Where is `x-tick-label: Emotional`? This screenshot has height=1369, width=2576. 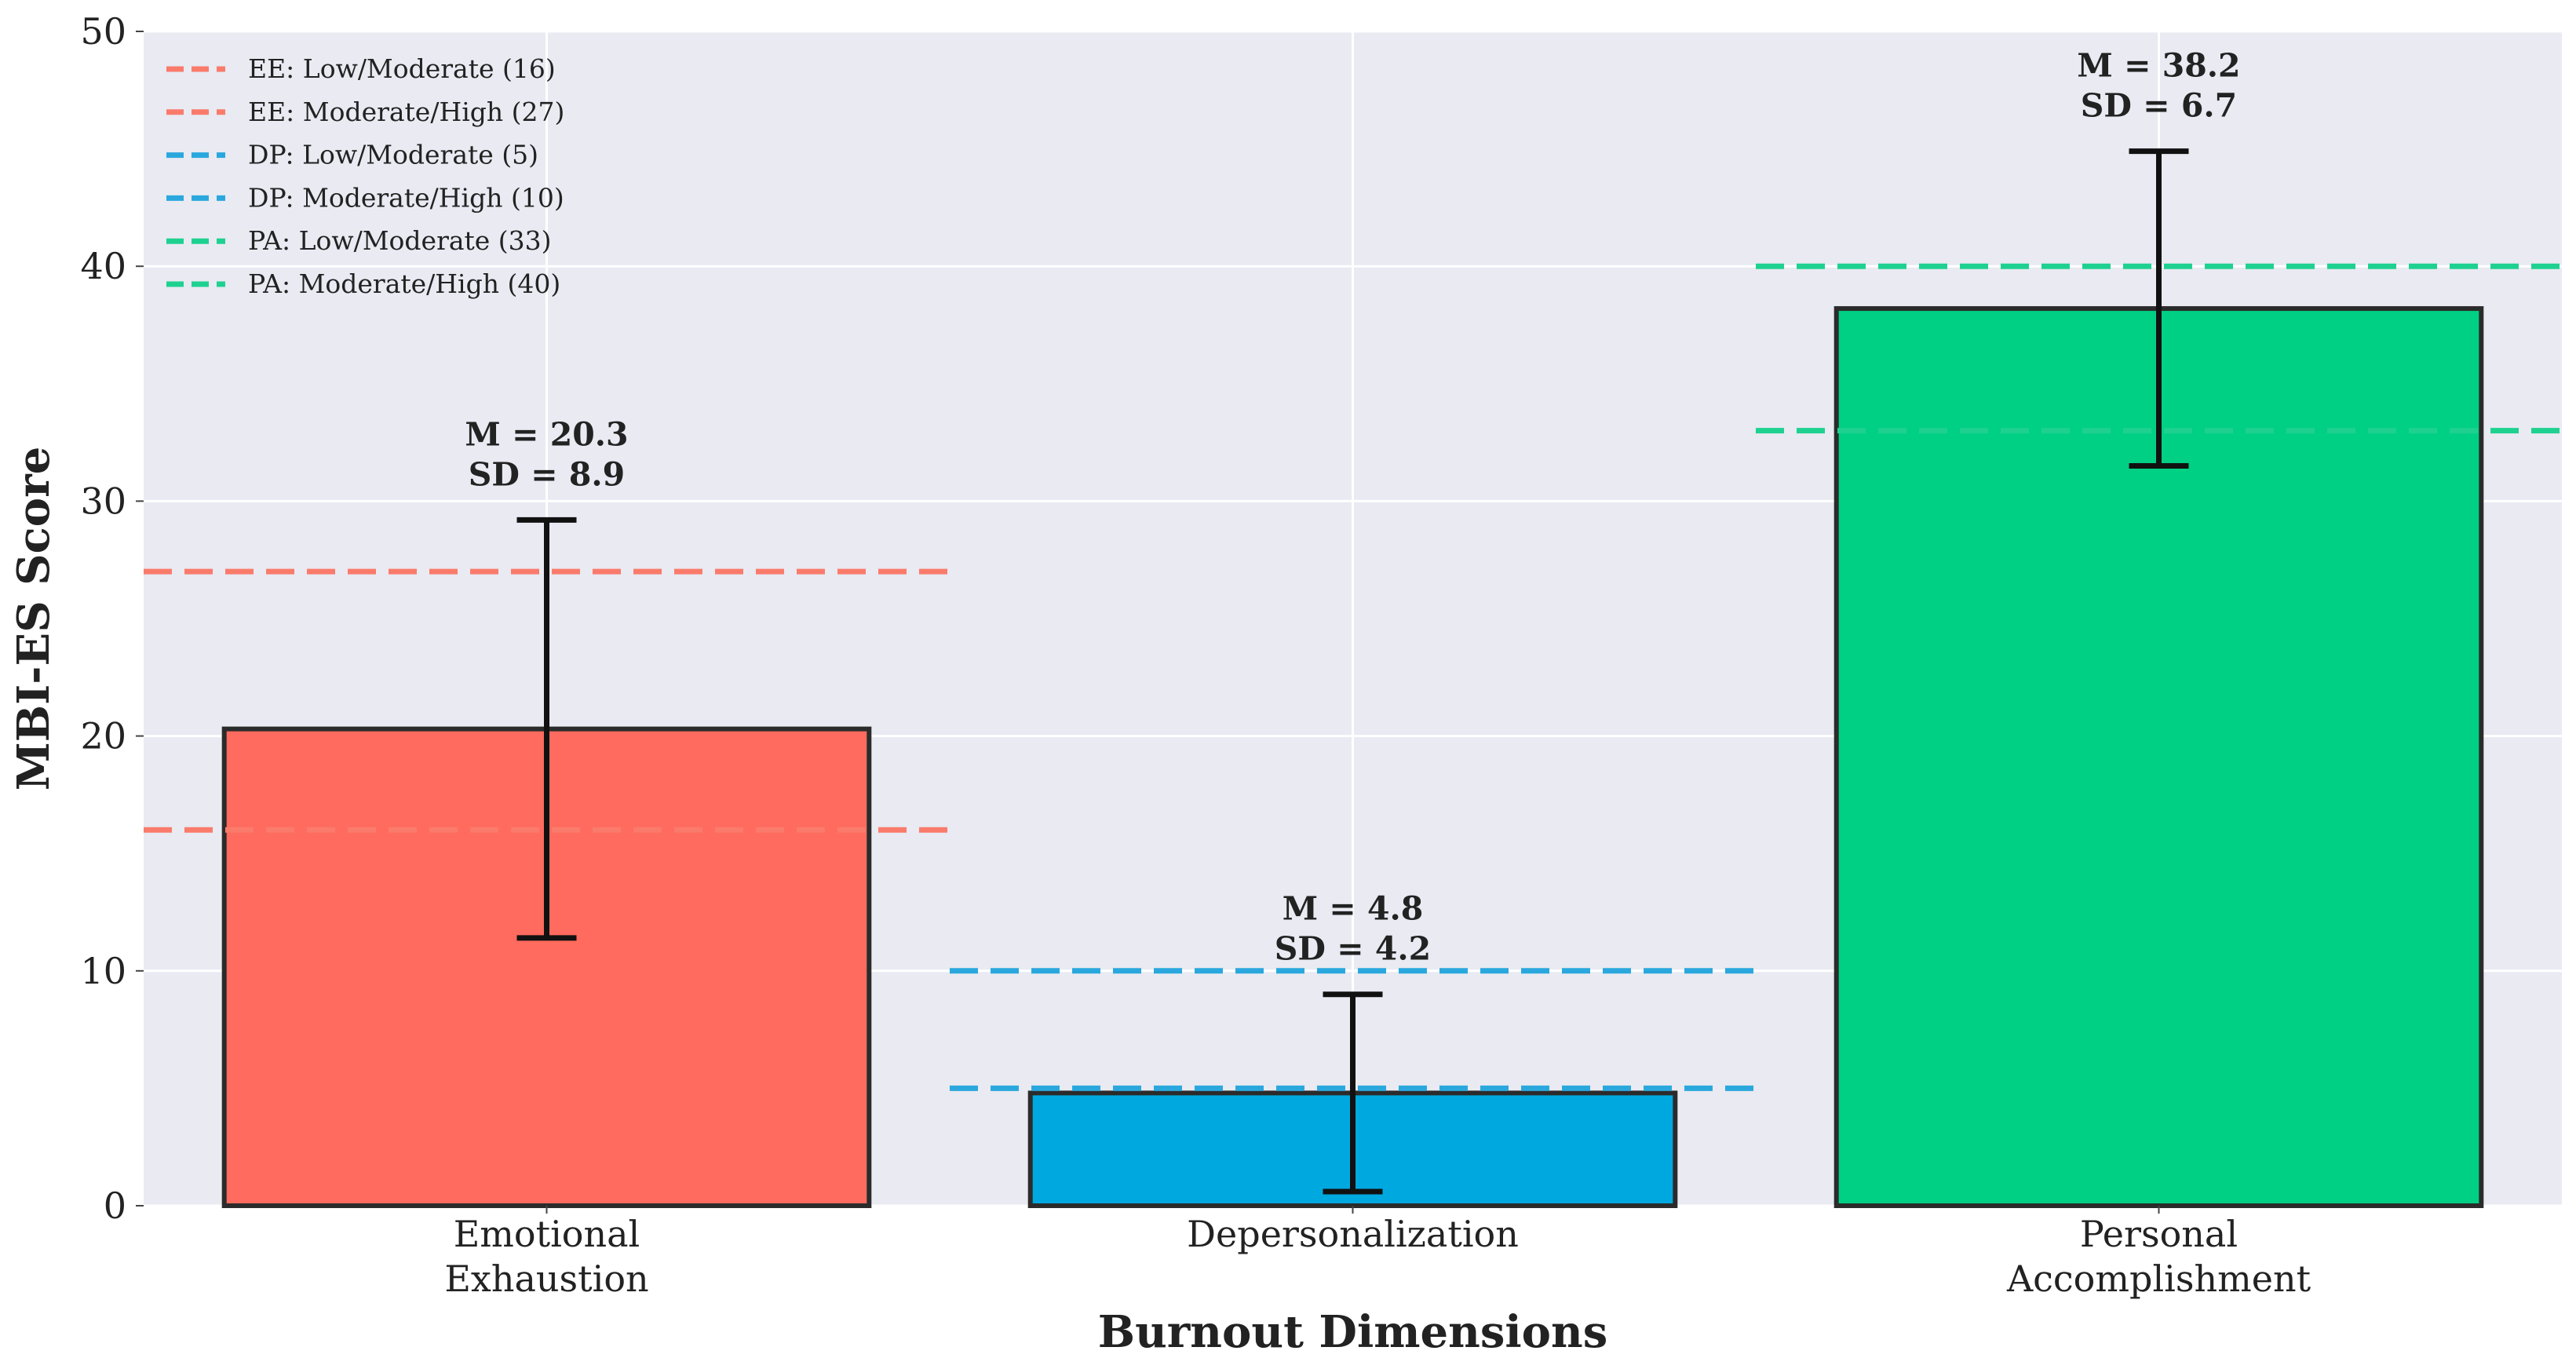 x-tick-label: Emotional is located at coordinates (547, 1234).